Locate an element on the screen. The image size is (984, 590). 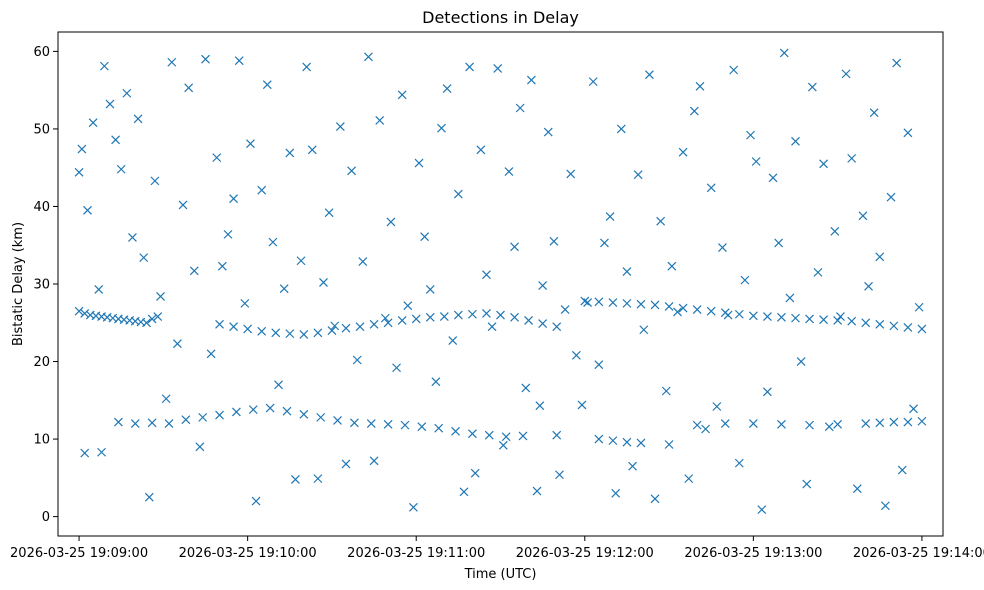
y-tick-label: 40 is located at coordinates (41, 207).